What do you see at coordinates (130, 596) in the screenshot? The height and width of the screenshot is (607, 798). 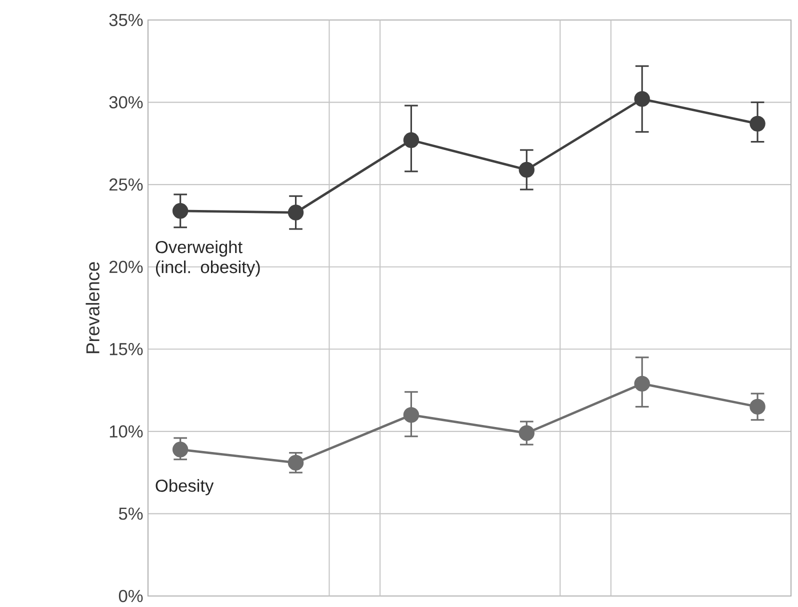 I see `y-tick-label: 0%` at bounding box center [130, 596].